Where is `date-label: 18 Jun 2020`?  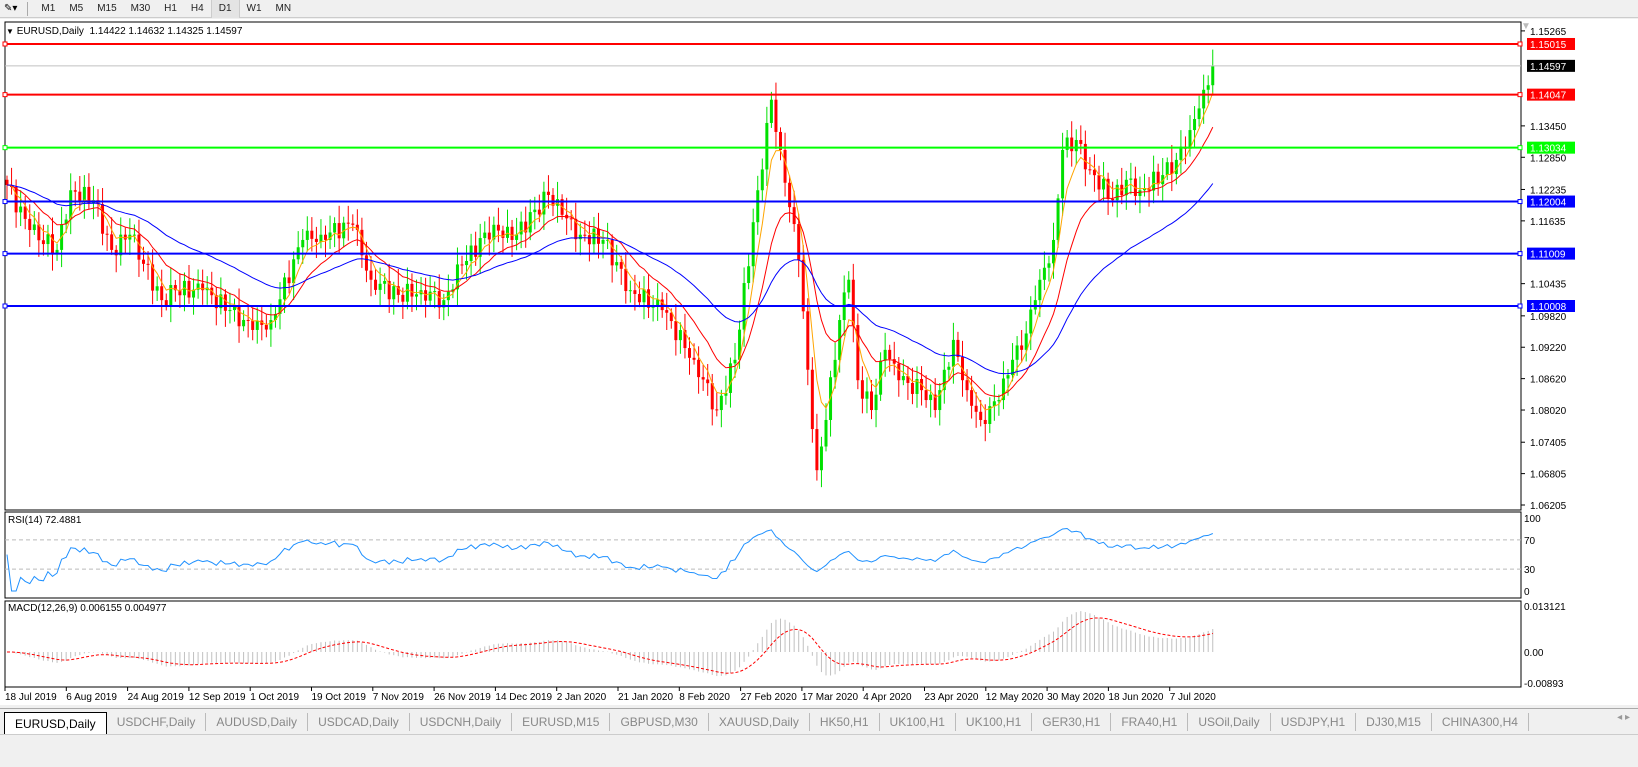
date-label: 18 Jun 2020 is located at coordinates (1135, 697).